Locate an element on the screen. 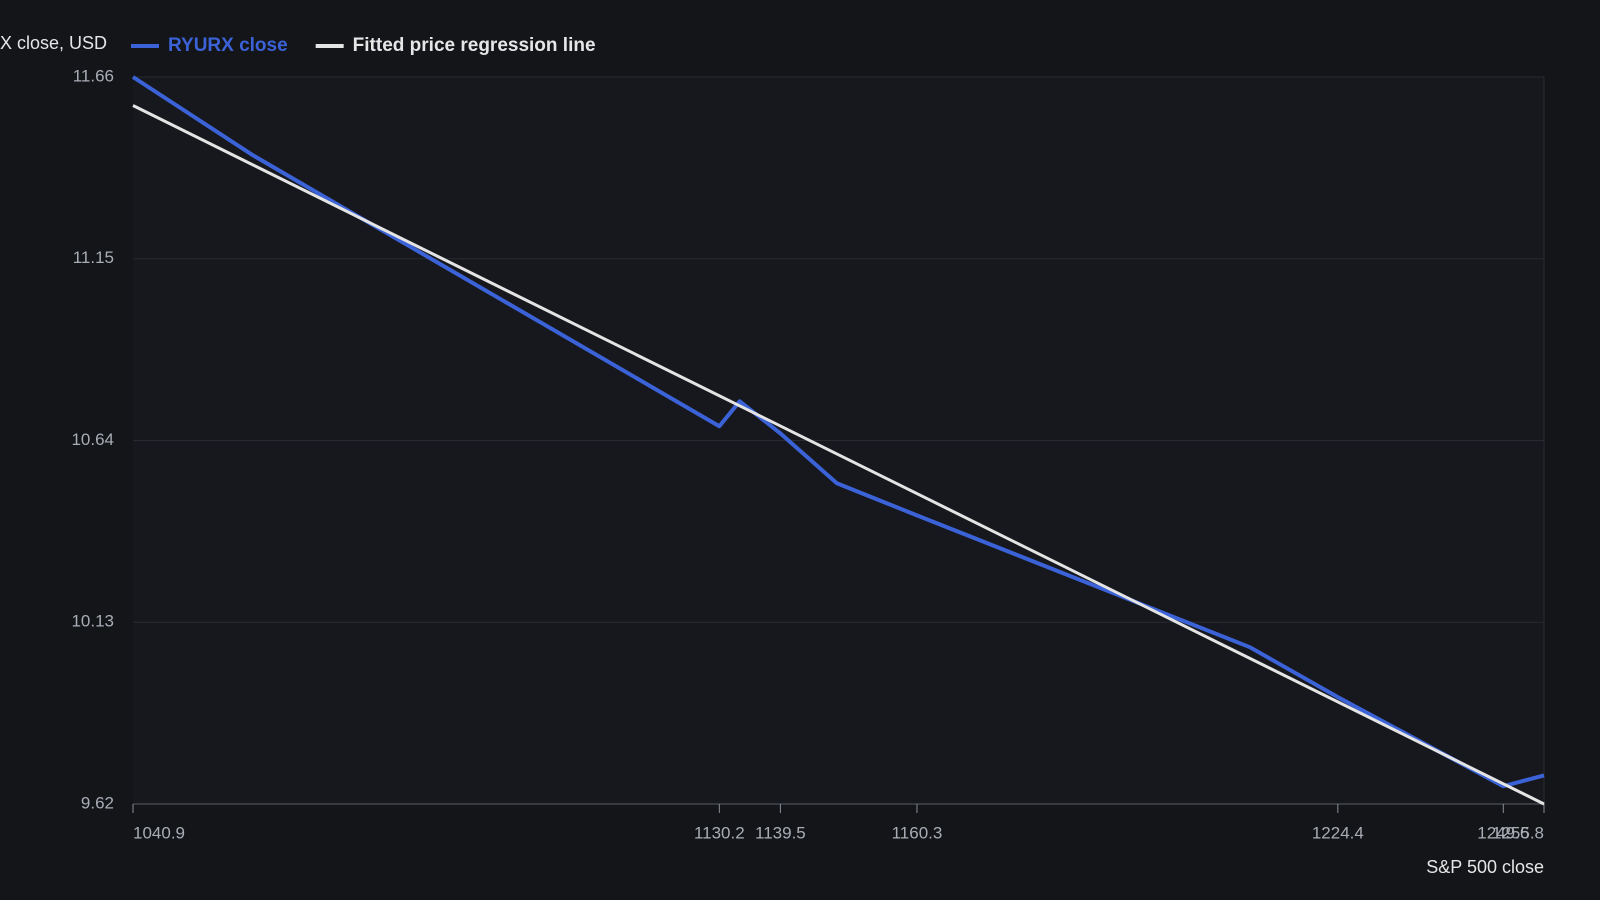  x-tick-label: 1224.4 is located at coordinates (1338, 832).